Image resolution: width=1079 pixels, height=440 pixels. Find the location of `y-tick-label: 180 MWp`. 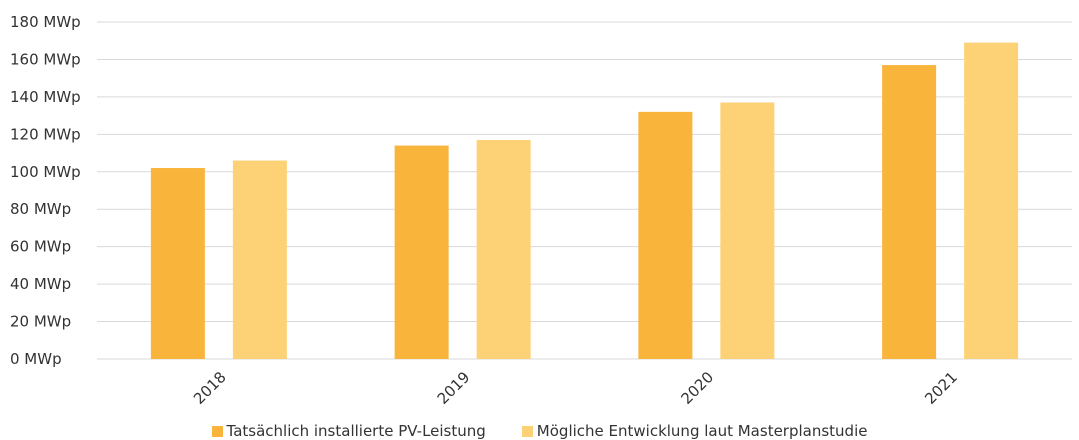

y-tick-label: 180 MWp is located at coordinates (45, 22).